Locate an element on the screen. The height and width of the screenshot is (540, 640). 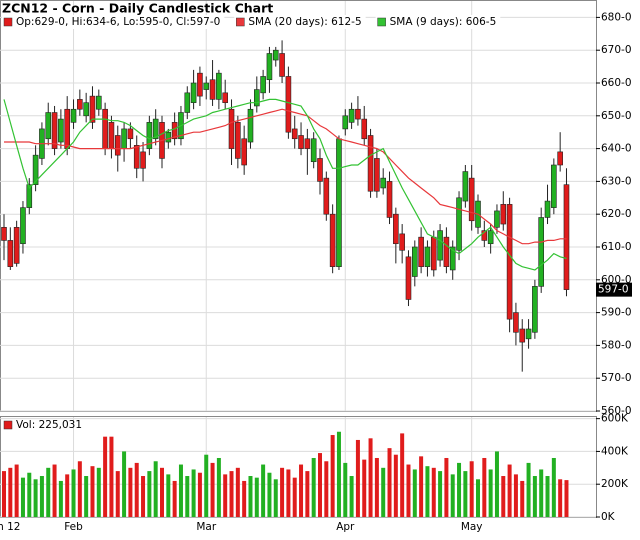
x-tick-label: Jan 12 is located at coordinates (10, 527).